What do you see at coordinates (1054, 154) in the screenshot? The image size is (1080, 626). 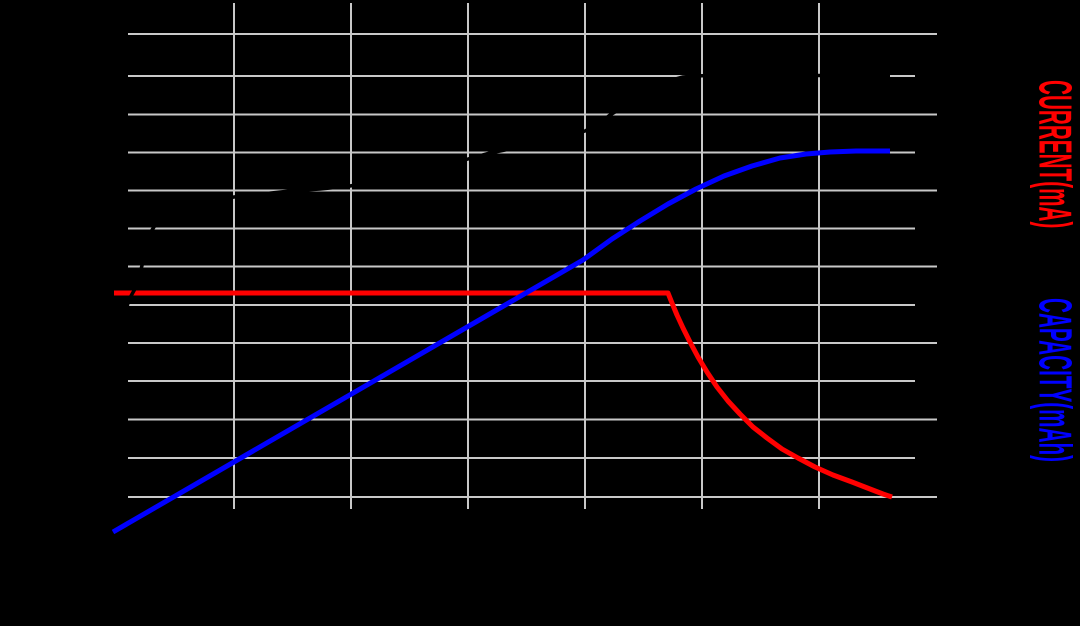 I see `right-axis-label-current: CURRENT(mA)` at bounding box center [1054, 154].